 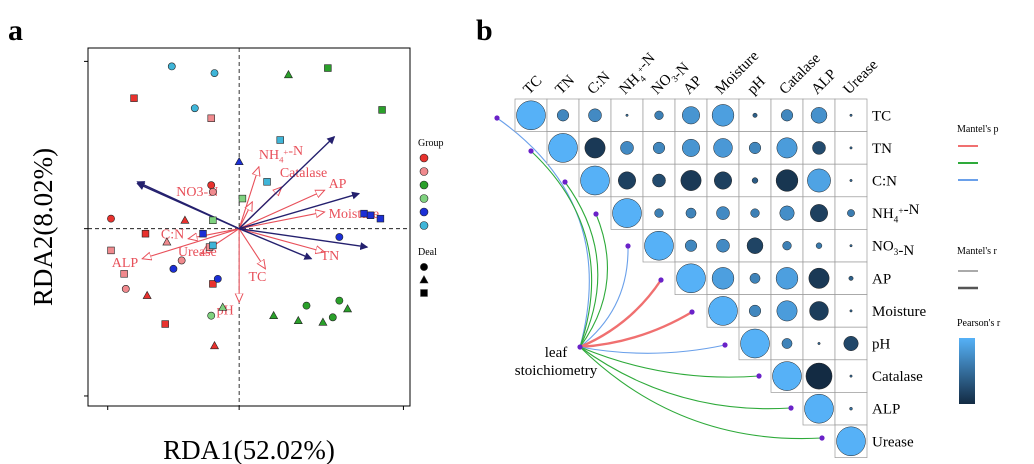 I want to click on point-bs-m, so click(x=348, y=308).